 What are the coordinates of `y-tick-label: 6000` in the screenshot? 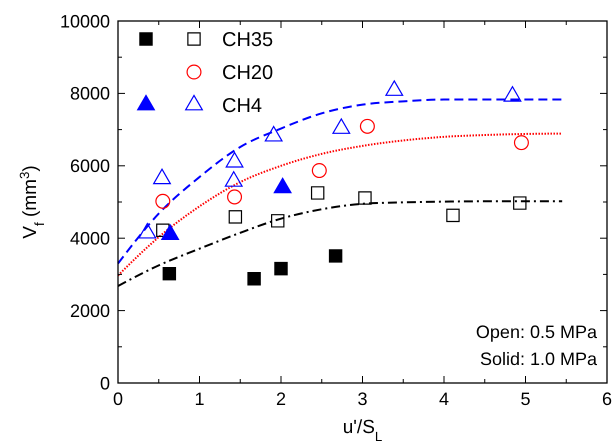 It's located at (90, 166).